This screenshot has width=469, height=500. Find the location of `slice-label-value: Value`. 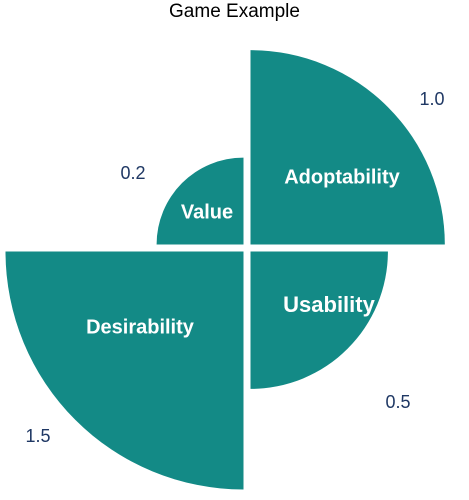

slice-label-value: Value is located at coordinates (207, 212).